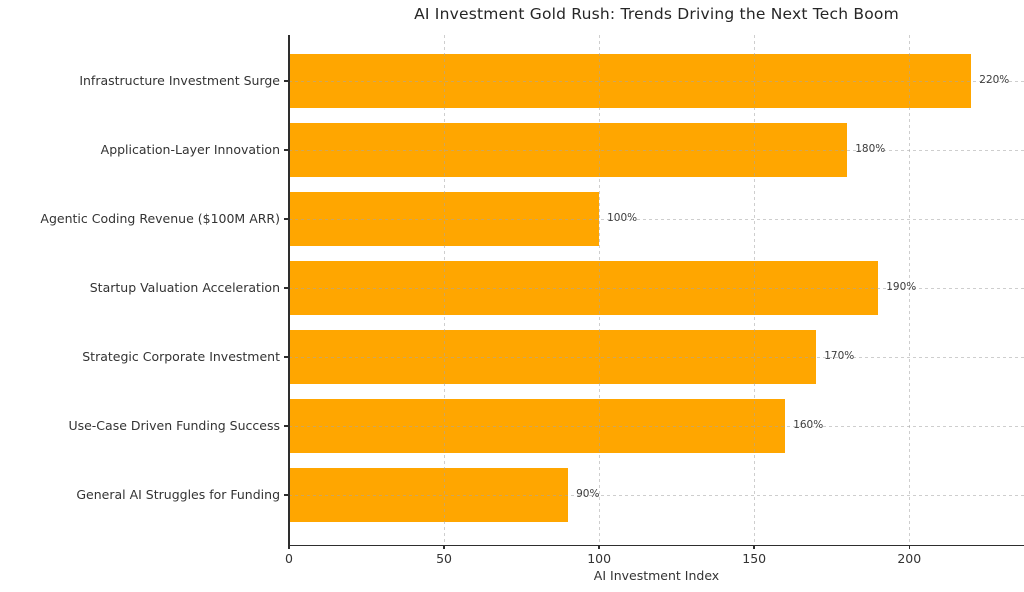 Image resolution: width=1024 pixels, height=592 pixels. What do you see at coordinates (289, 290) in the screenshot?
I see `y-axis-spine` at bounding box center [289, 290].